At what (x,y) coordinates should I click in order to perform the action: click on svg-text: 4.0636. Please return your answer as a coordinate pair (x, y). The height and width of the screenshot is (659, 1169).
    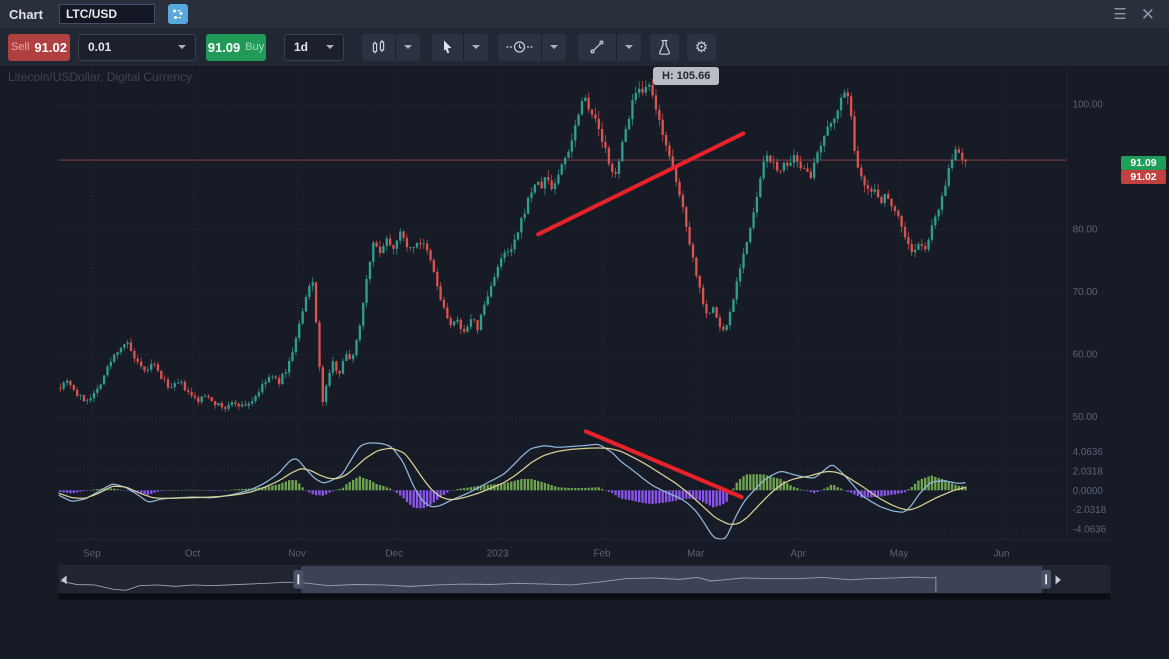
    Looking at the image, I should click on (1088, 452).